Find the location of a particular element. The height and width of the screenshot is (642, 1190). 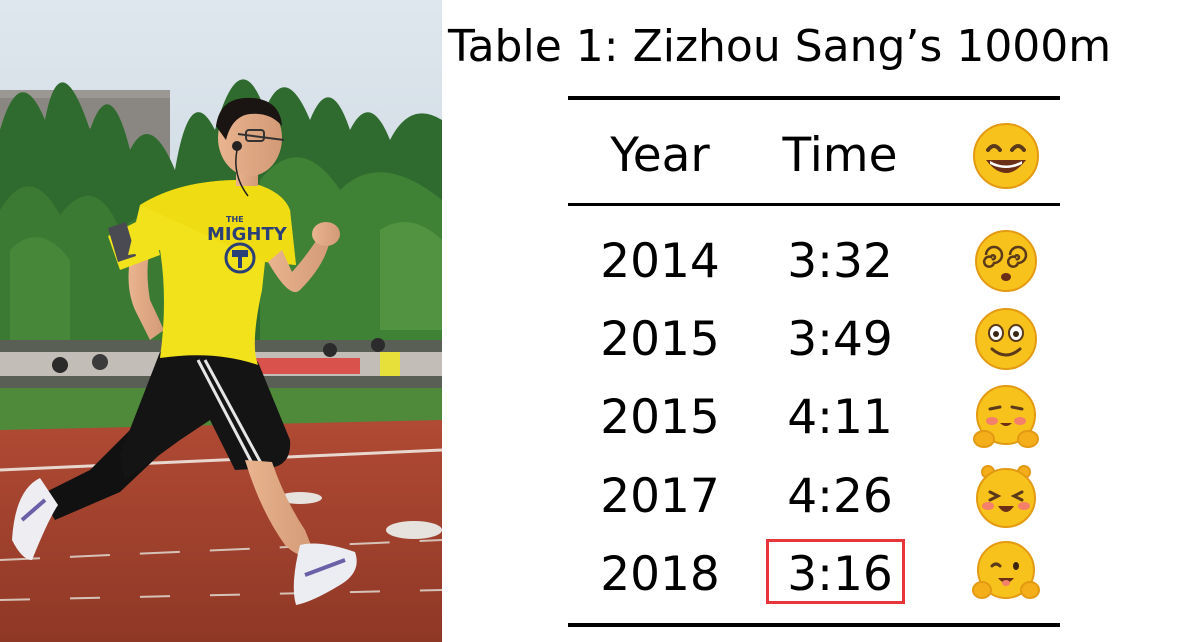

row-5-time: 3:16 is located at coordinates (840, 574).